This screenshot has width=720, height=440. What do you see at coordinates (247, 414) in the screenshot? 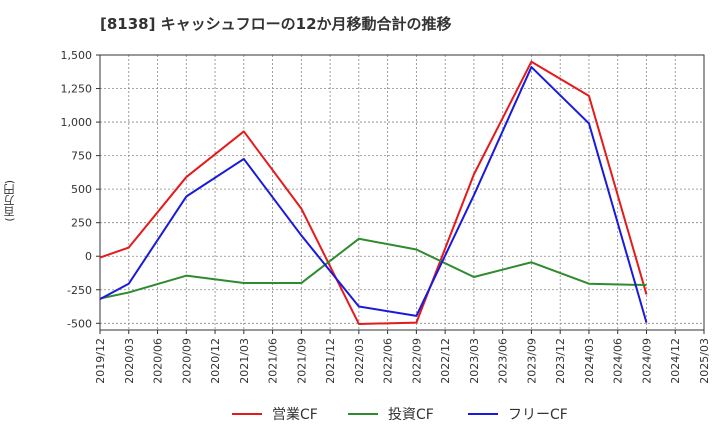
I see `legend-swatch-operating-cf` at bounding box center [247, 414].